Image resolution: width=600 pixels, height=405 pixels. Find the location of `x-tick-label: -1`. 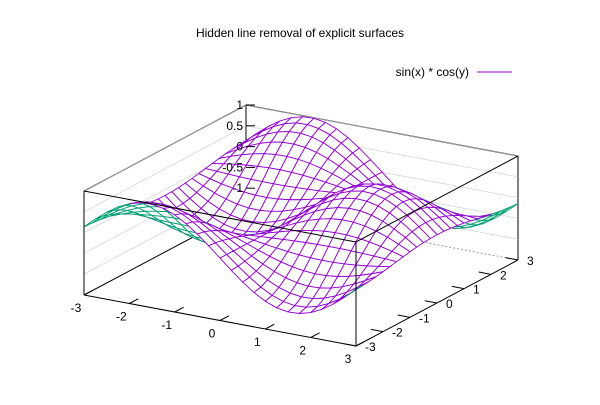

x-tick-label: -1 is located at coordinates (166, 325).